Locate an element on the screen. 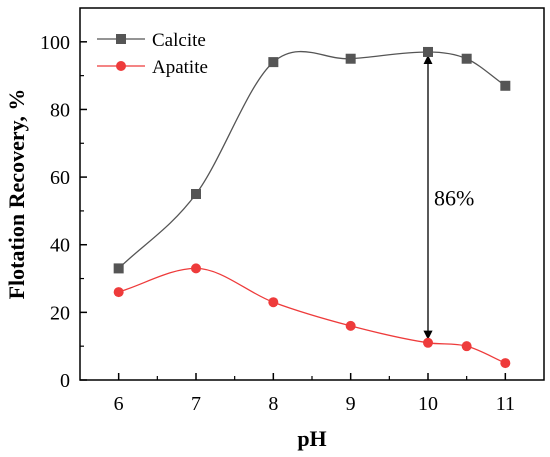 The width and height of the screenshot is (550, 457). annotation: 86% is located at coordinates (448, 197).